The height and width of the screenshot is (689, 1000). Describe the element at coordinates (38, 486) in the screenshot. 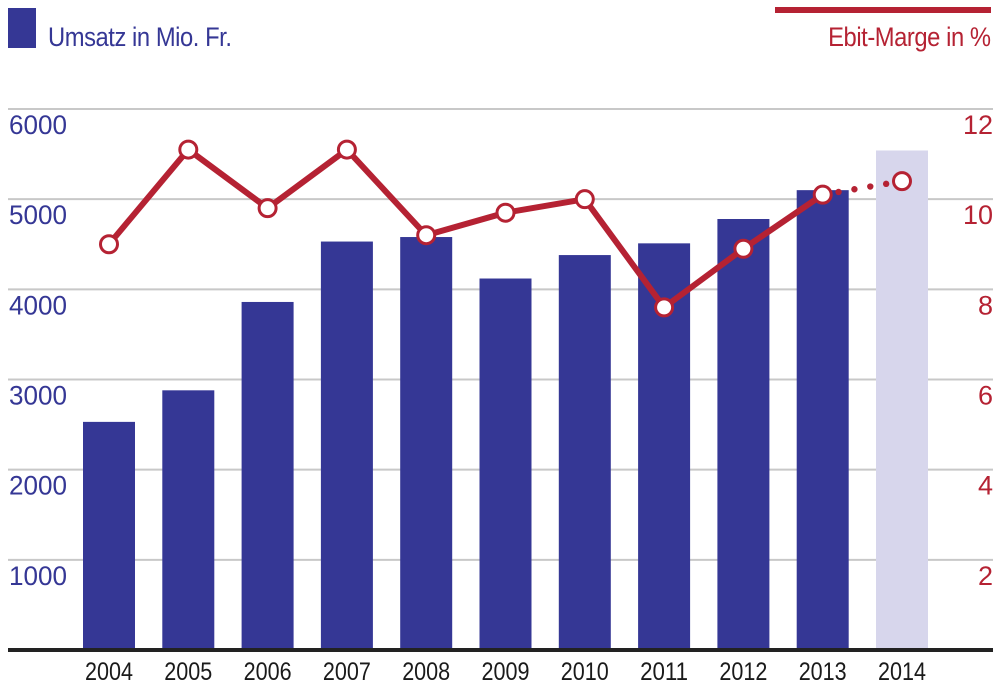

I see `y-left-tick-label: 2000` at that location.